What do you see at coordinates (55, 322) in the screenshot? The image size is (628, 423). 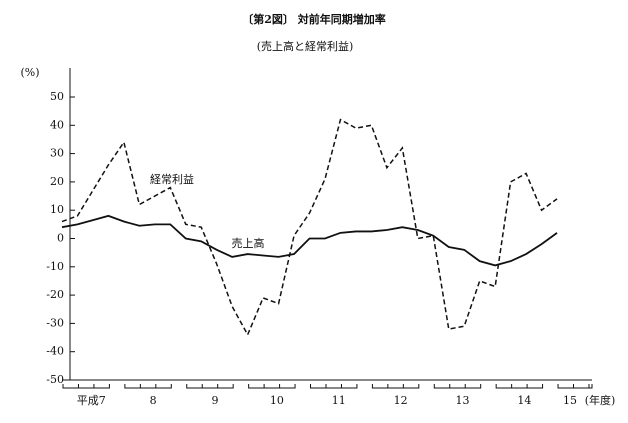 I see `y-tick-label: -30` at bounding box center [55, 322].